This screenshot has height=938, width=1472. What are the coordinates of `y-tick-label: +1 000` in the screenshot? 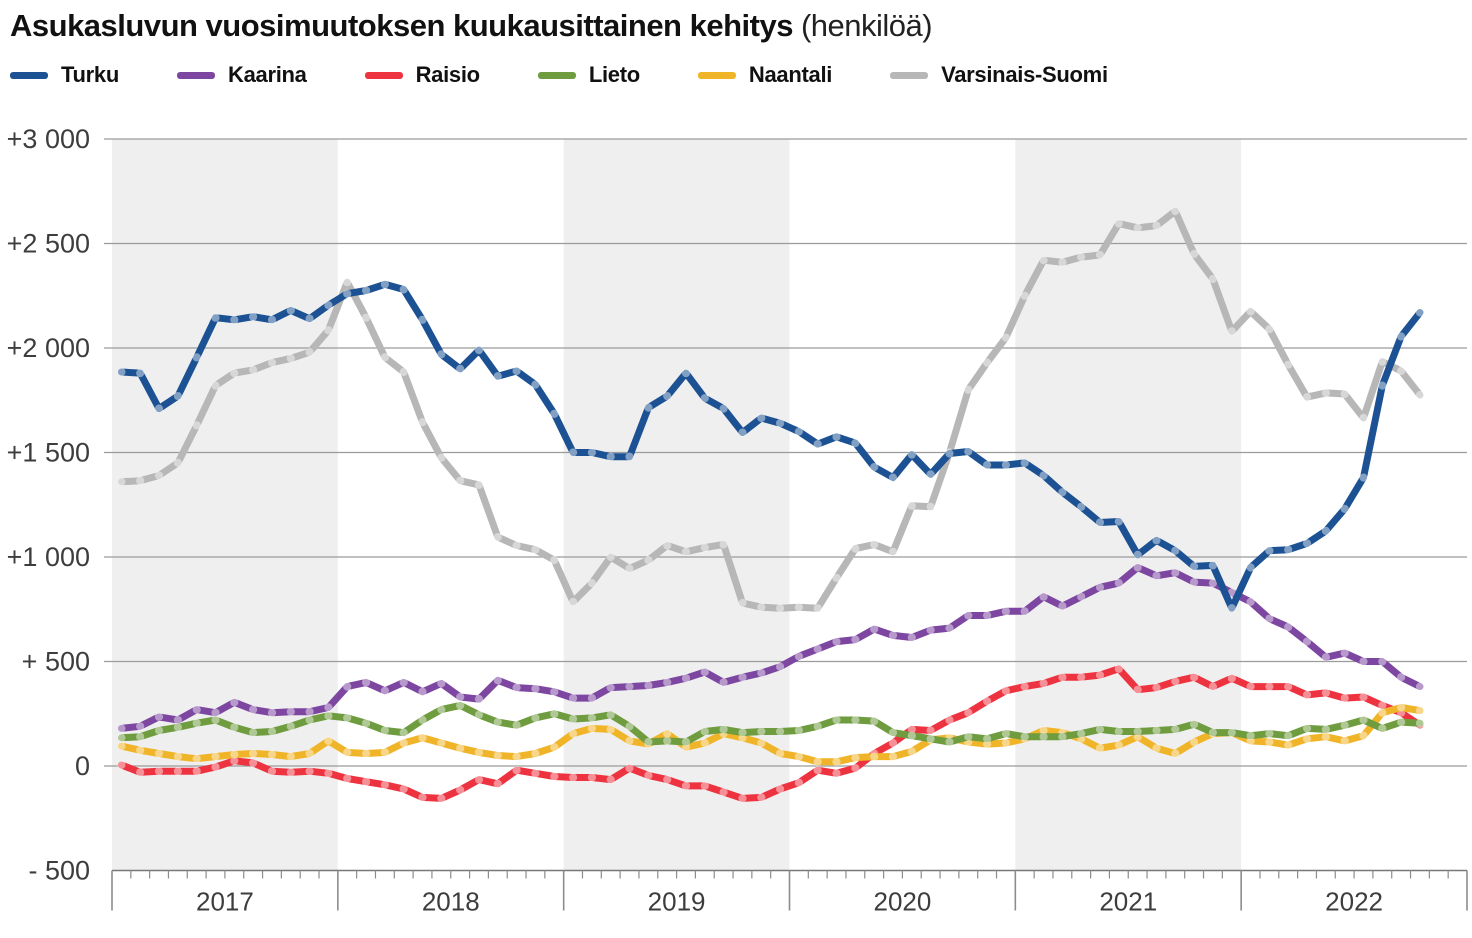 It's located at (48, 557).